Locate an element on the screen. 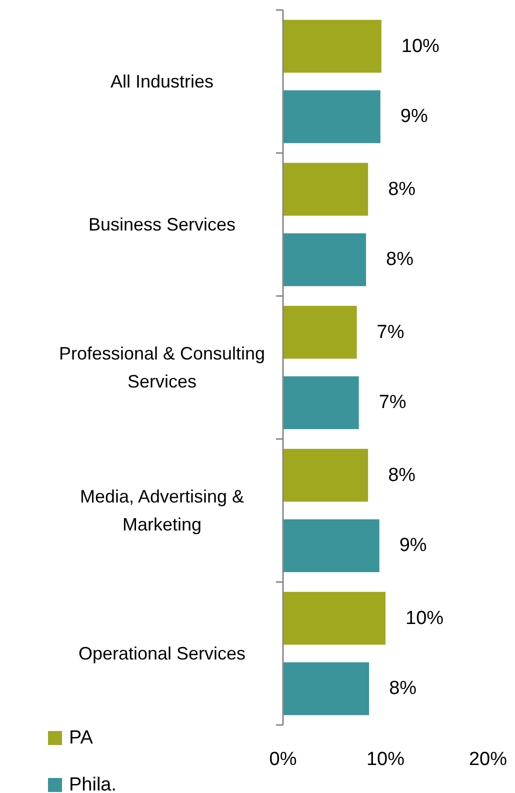  x-tick-label: 10% is located at coordinates (385, 759).